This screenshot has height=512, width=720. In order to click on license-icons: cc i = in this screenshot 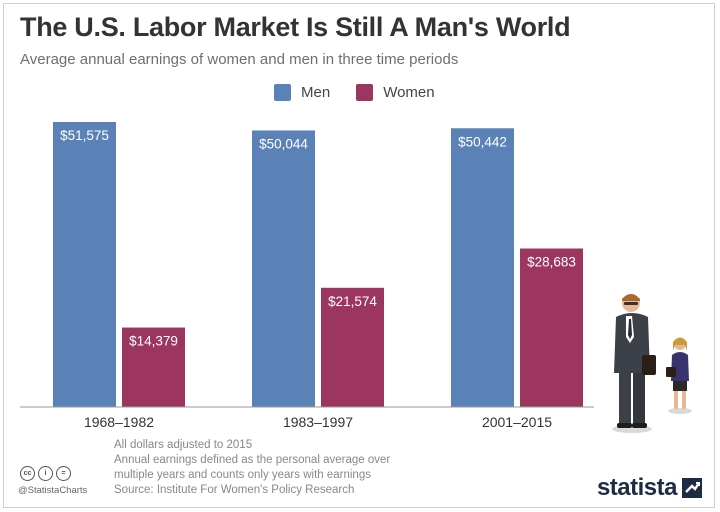, I will do `click(47, 473)`.